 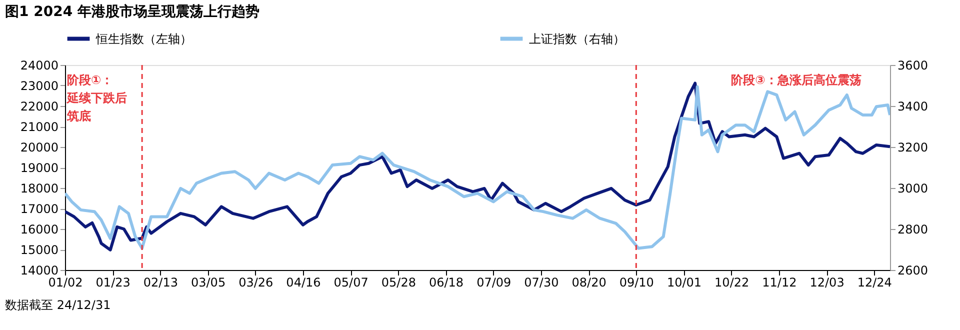 What do you see at coordinates (446, 283) in the screenshot?
I see `x-tick-label: 06/18` at bounding box center [446, 283].